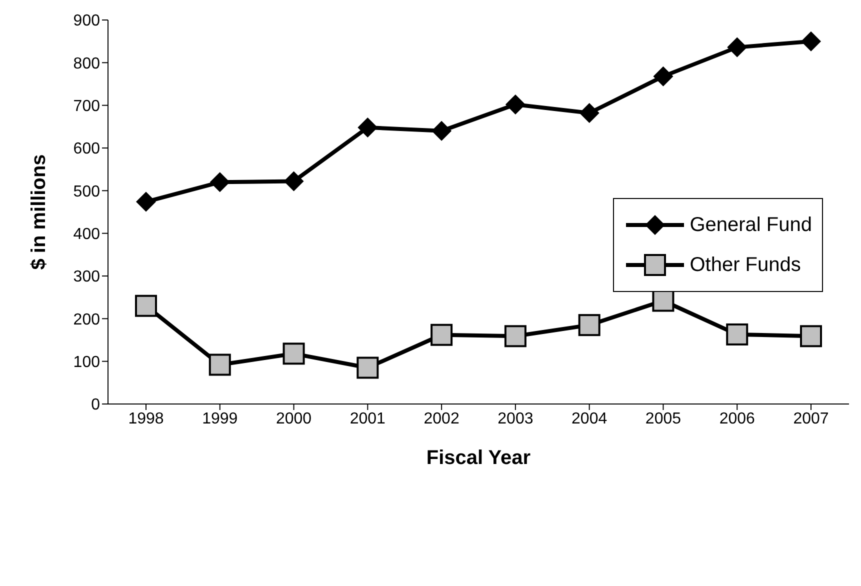  I want to click on x-tick-label: 2004, so click(590, 419).